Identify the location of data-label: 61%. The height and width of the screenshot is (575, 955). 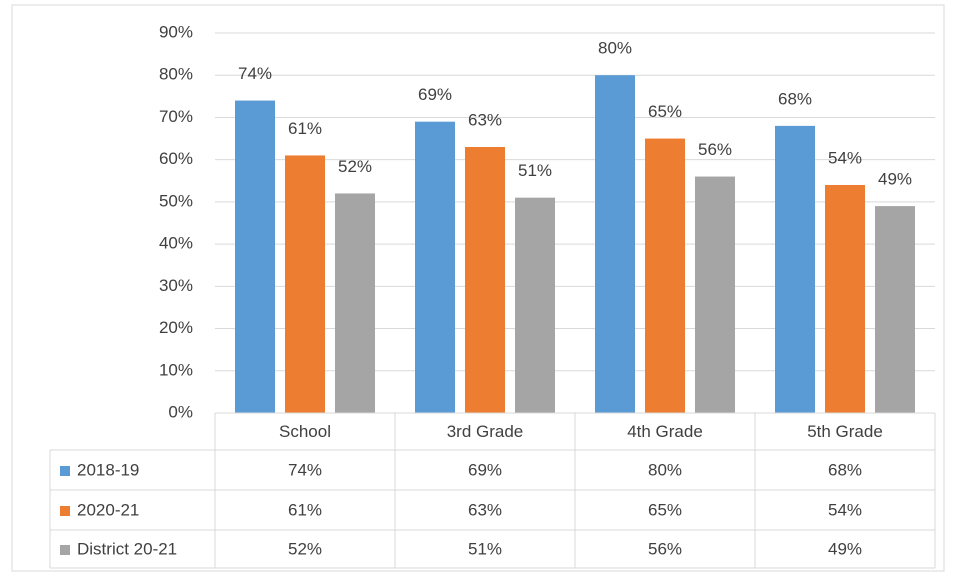
(305, 128).